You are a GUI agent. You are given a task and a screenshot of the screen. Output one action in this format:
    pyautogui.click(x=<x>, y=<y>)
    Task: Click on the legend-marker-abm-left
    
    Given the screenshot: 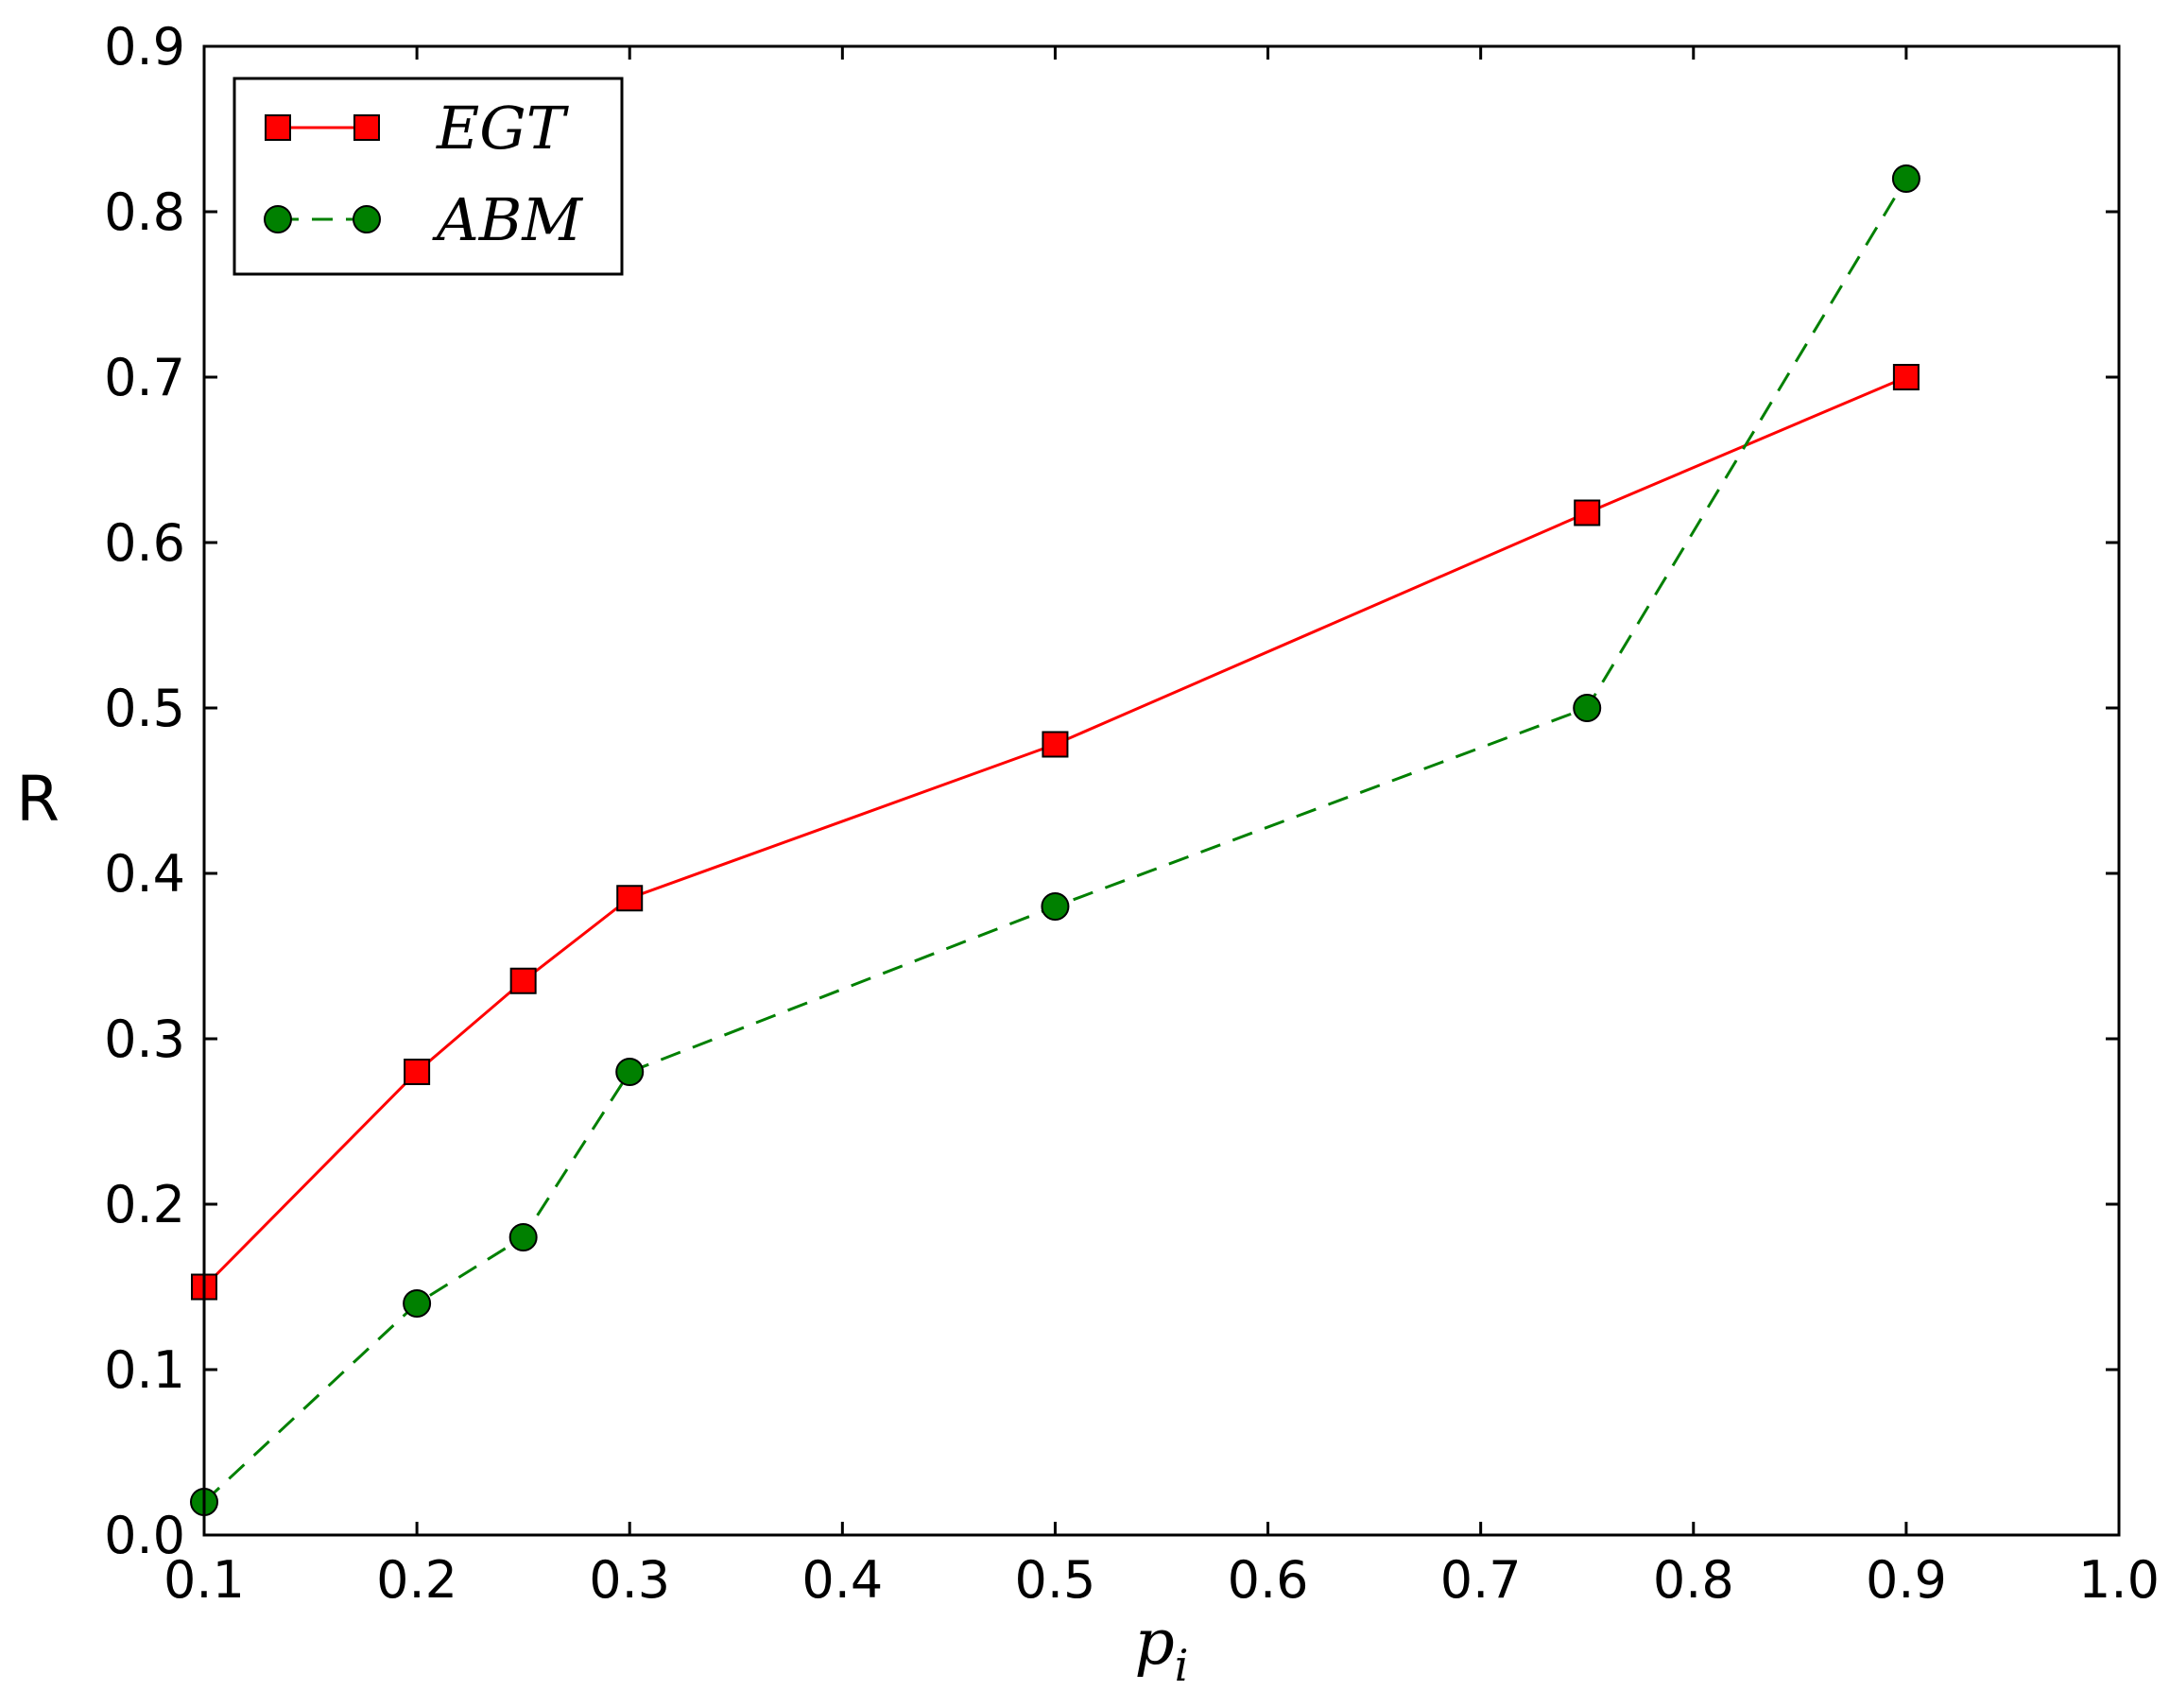 What is the action you would take?
    pyautogui.click(x=278, y=219)
    